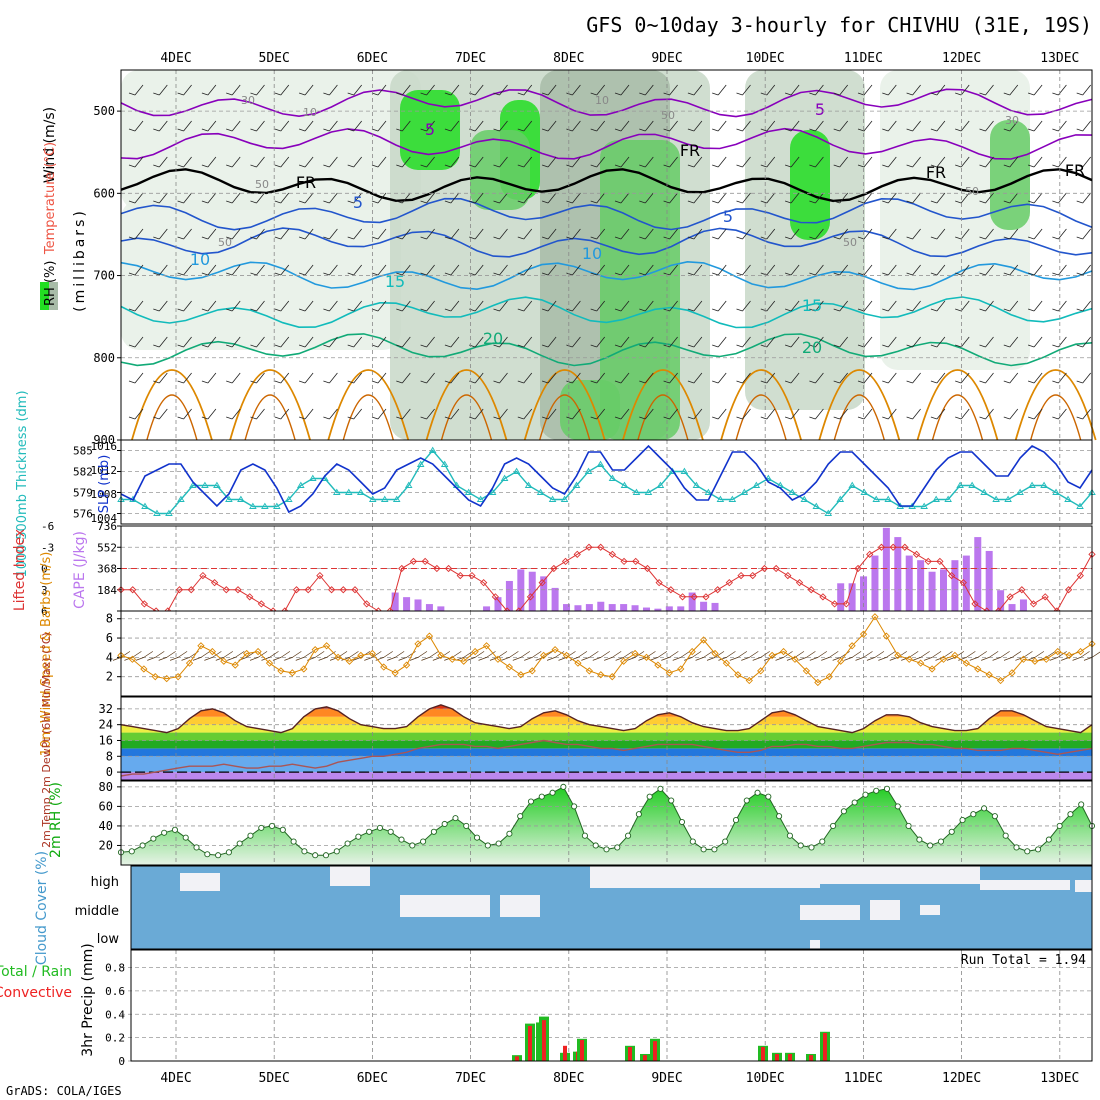 The image size is (1100, 1100). I want to click on bottom-date-label: 6DEC, so click(372, 1078).